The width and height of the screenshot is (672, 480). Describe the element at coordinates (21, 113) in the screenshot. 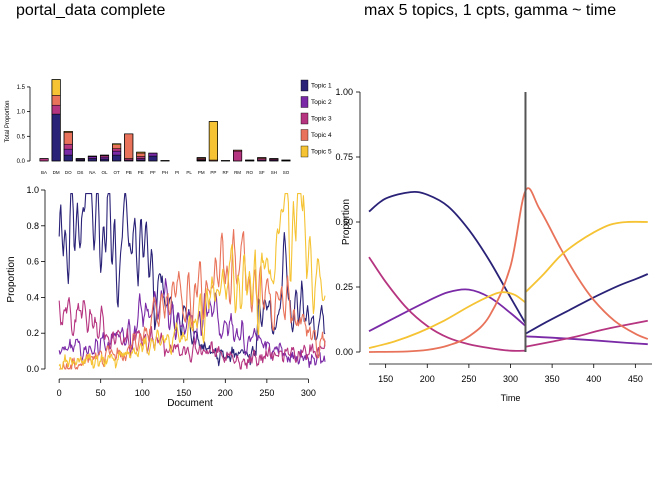

I see `bar-y-tick-label: 1.0` at that location.